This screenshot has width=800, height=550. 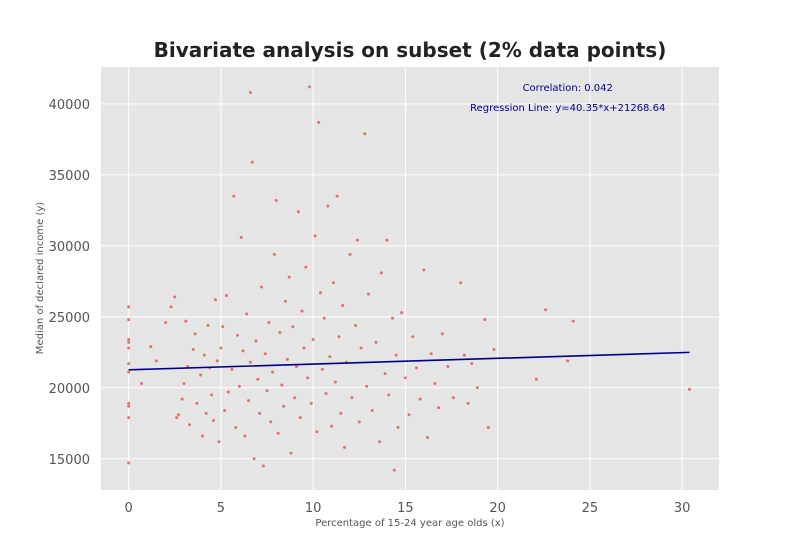 I want to click on x-tick-label: 10, so click(x=313, y=508).